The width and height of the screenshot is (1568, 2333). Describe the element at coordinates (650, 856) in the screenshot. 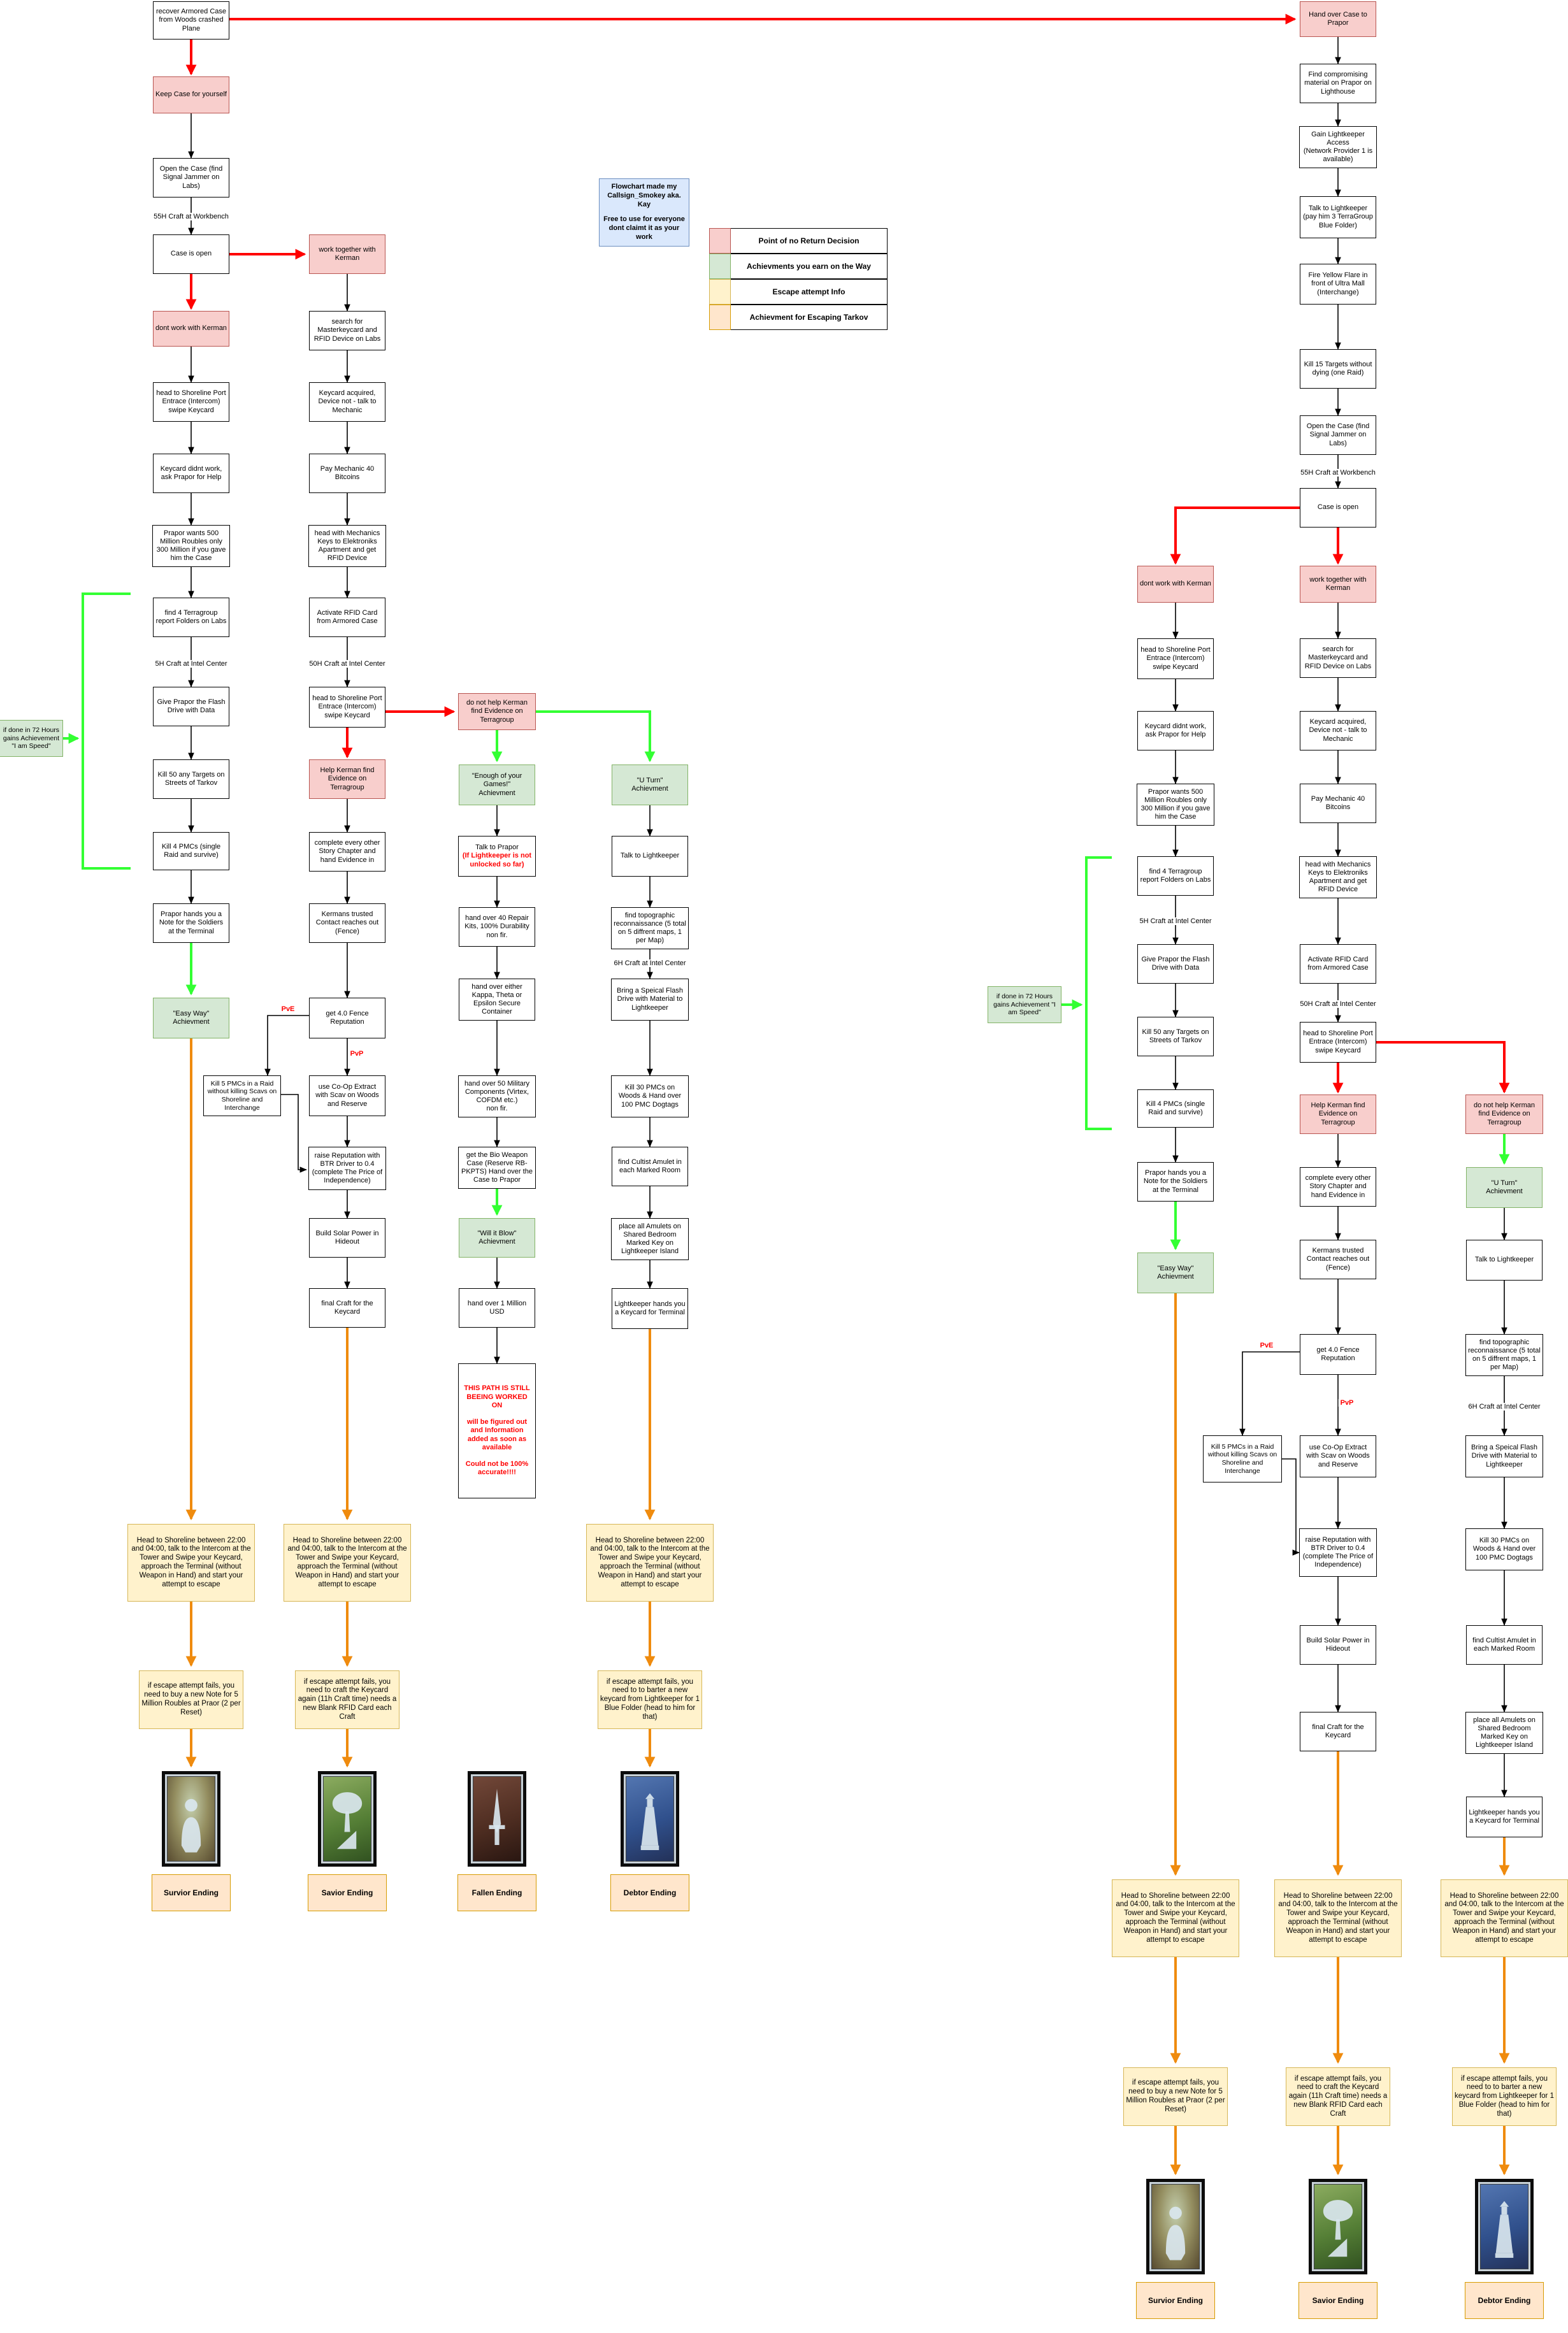

I see `talk-lightkeeper-1-label: Talk to Lightkeeper` at that location.